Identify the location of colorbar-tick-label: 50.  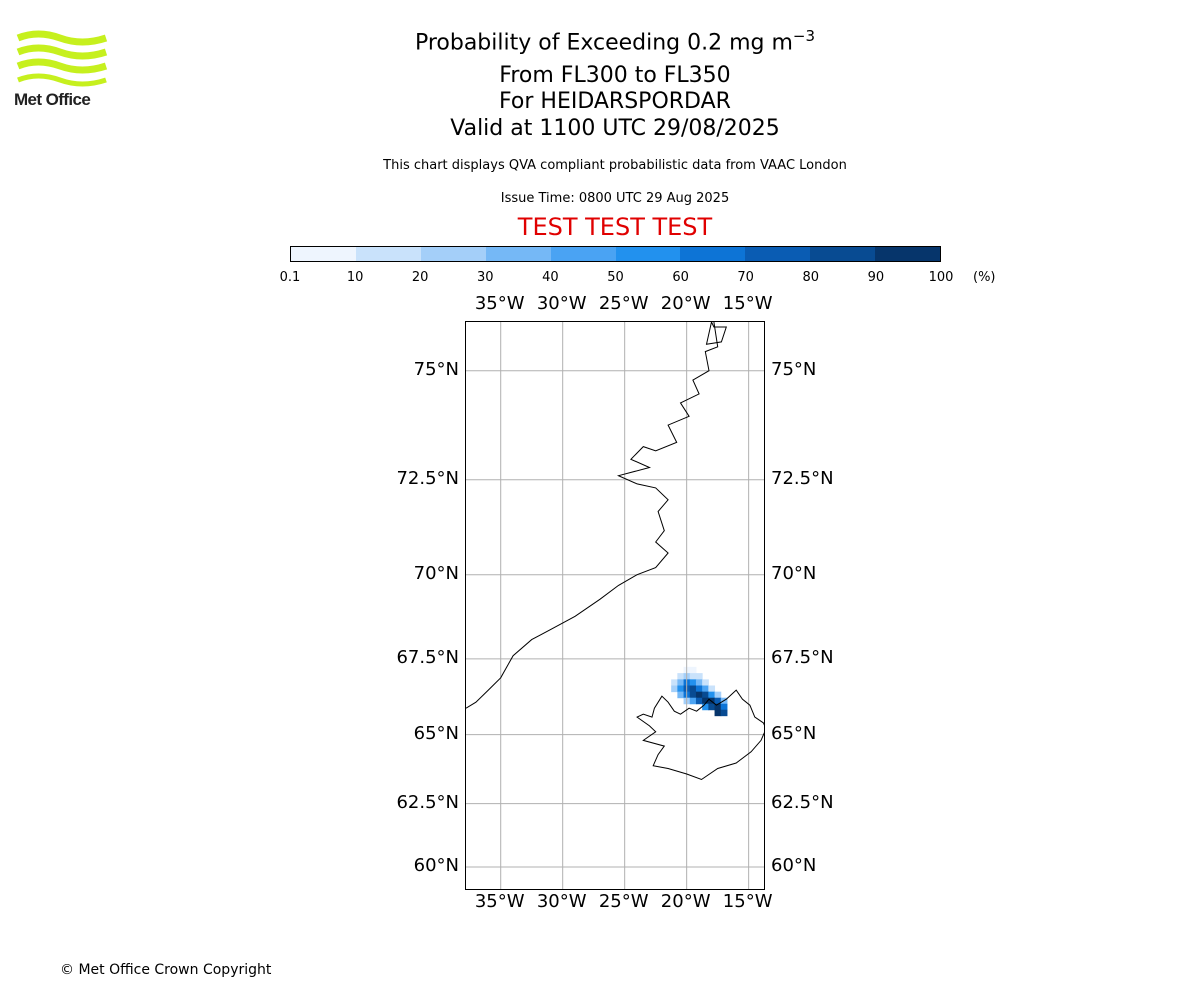
(615, 277).